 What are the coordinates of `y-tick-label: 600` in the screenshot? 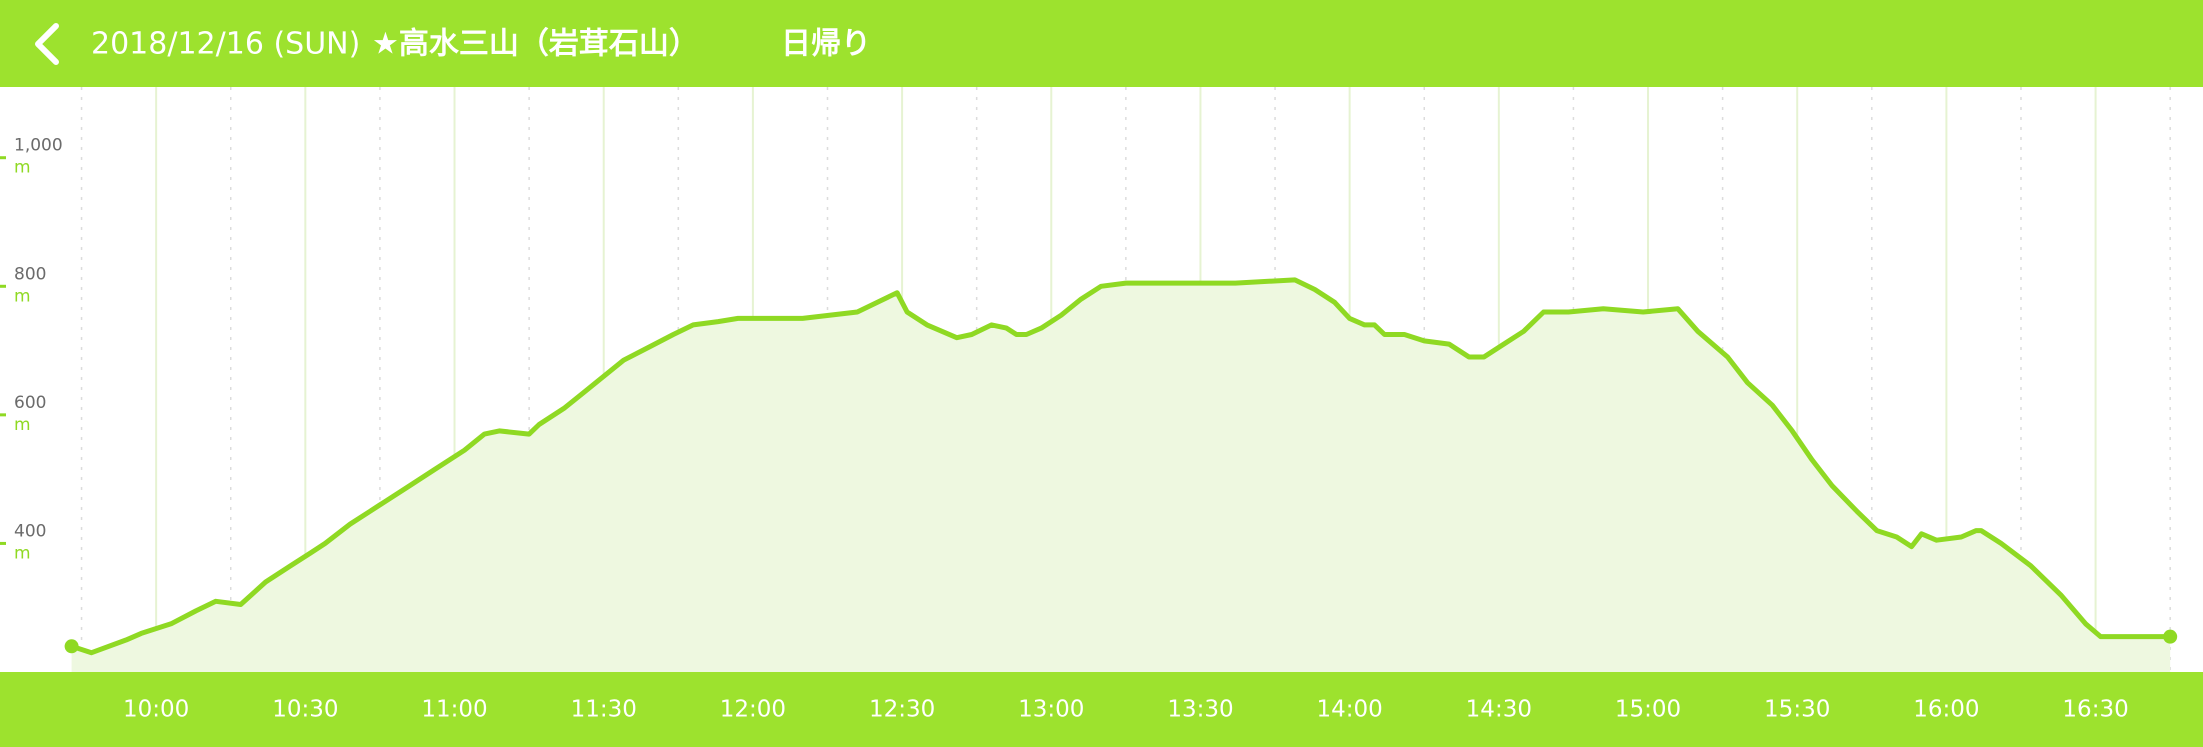 It's located at (30, 403).